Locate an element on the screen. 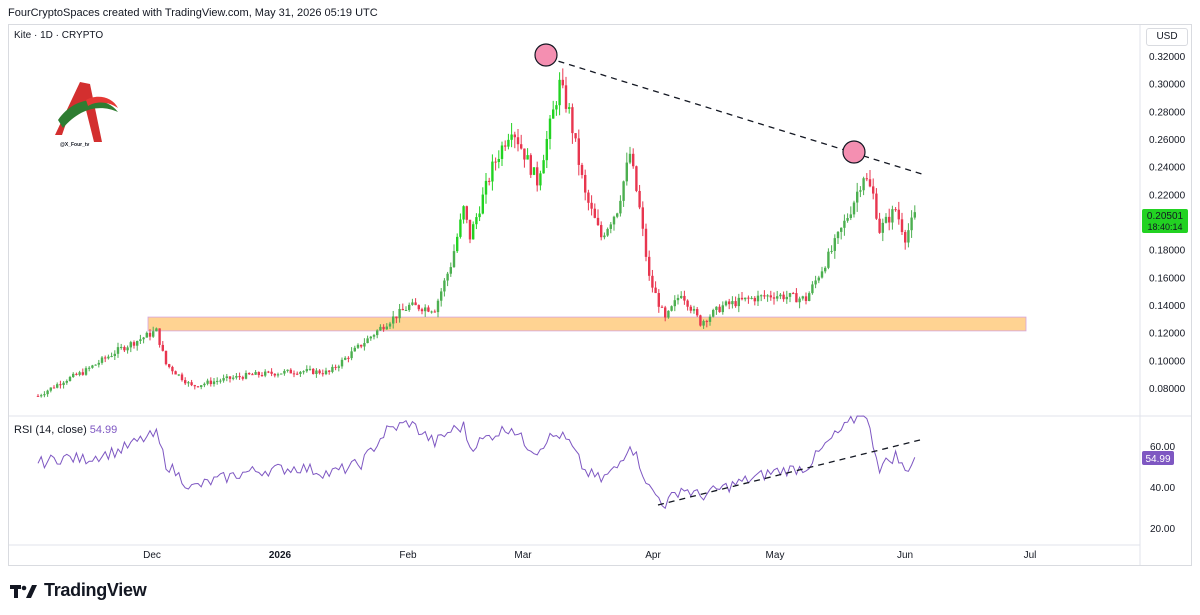  rsi-legend-value: 54.99 is located at coordinates (103, 430).